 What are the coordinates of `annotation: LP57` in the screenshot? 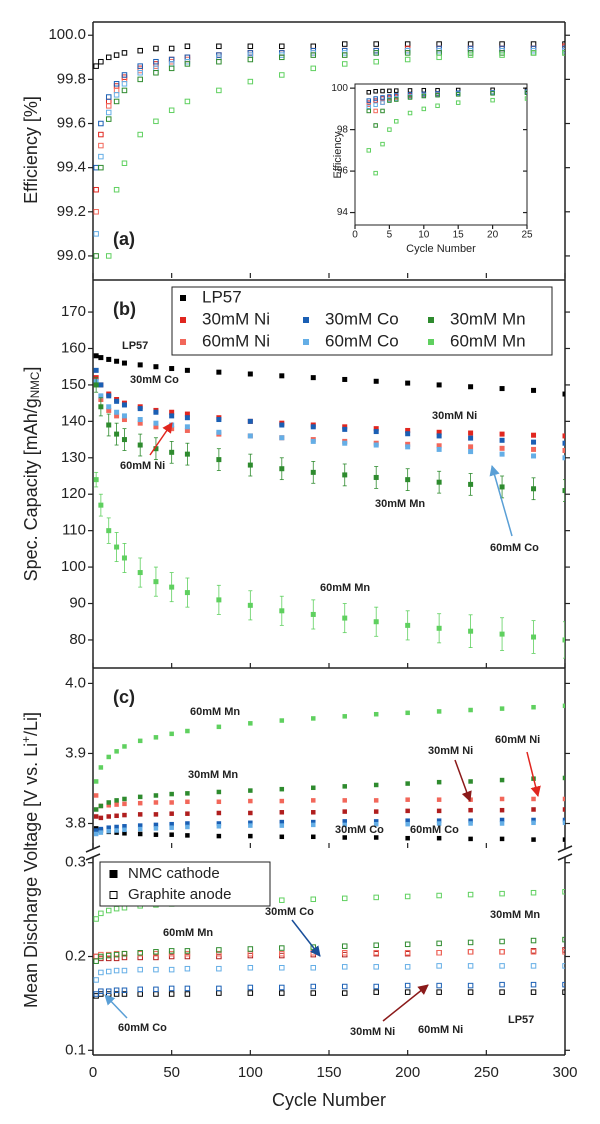 It's located at (521, 1020).